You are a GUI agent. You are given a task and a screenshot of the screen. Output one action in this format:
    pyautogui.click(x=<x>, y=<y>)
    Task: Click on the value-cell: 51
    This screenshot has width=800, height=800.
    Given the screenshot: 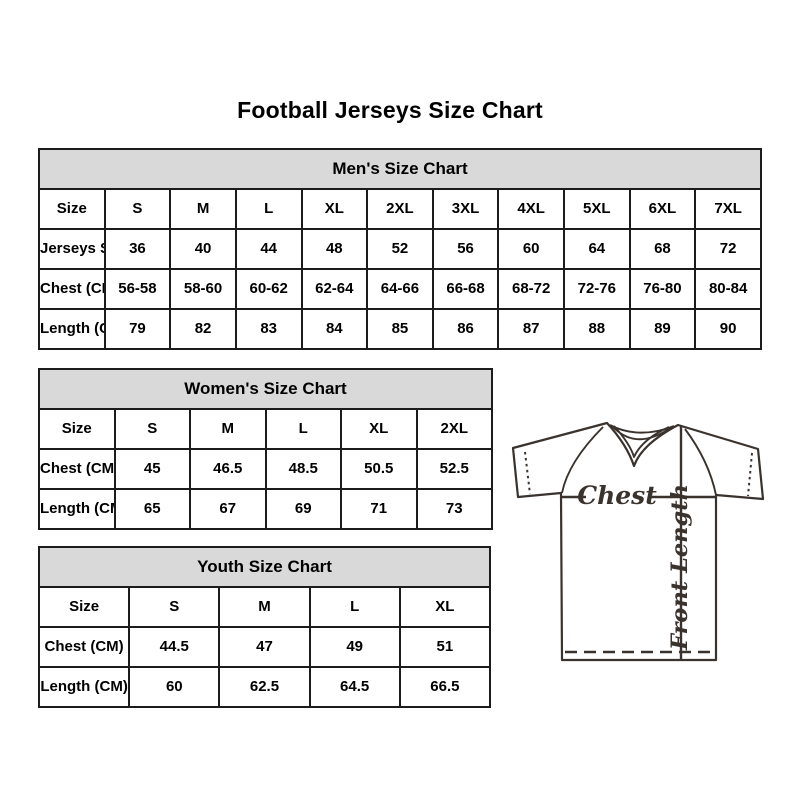 What is the action you would take?
    pyautogui.click(x=445, y=647)
    